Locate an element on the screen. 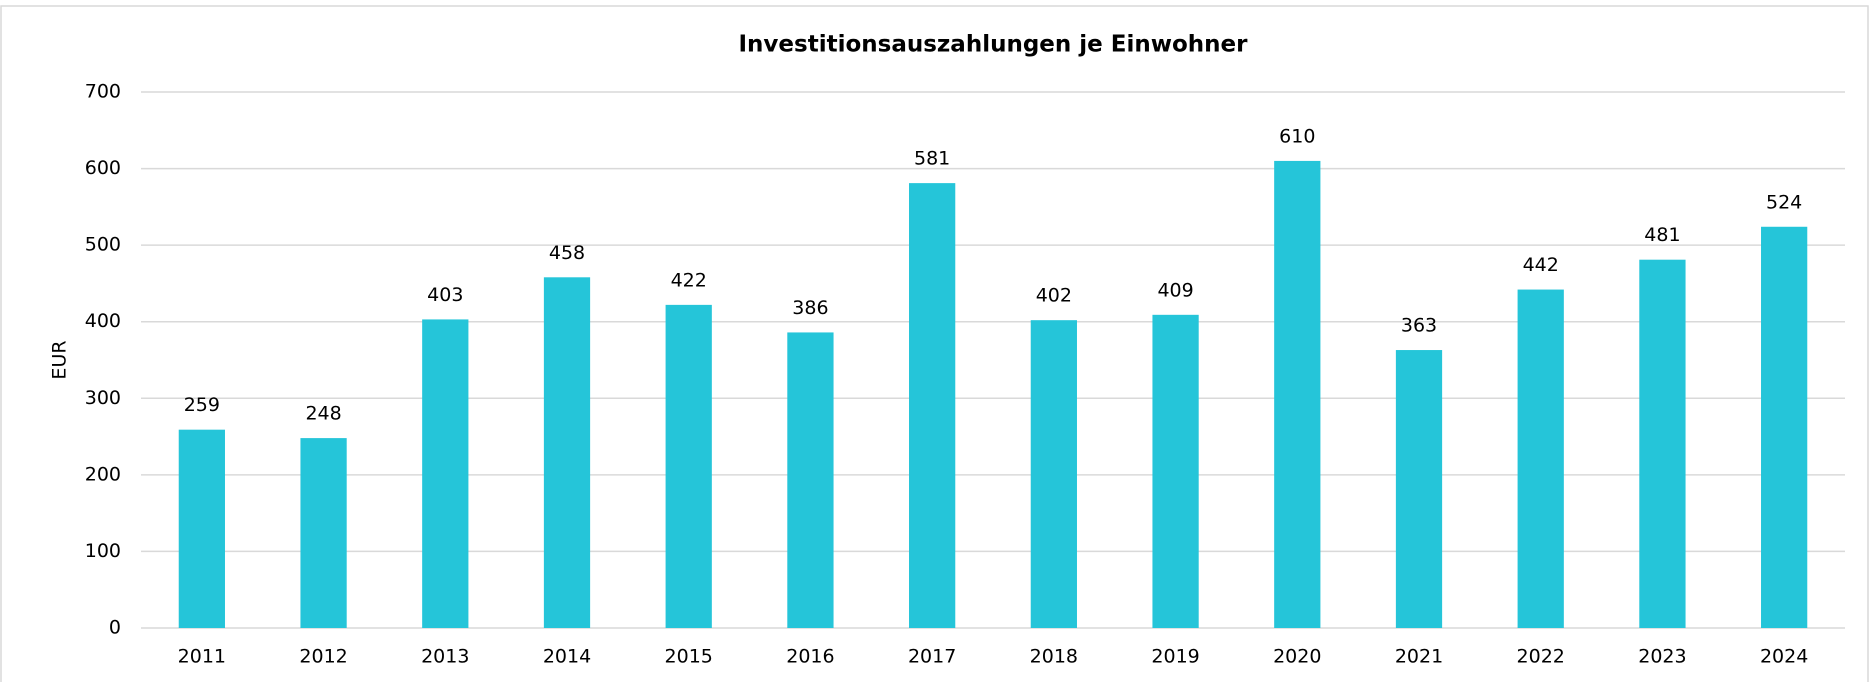 The width and height of the screenshot is (1869, 682). data-label: 409 is located at coordinates (1175, 290).